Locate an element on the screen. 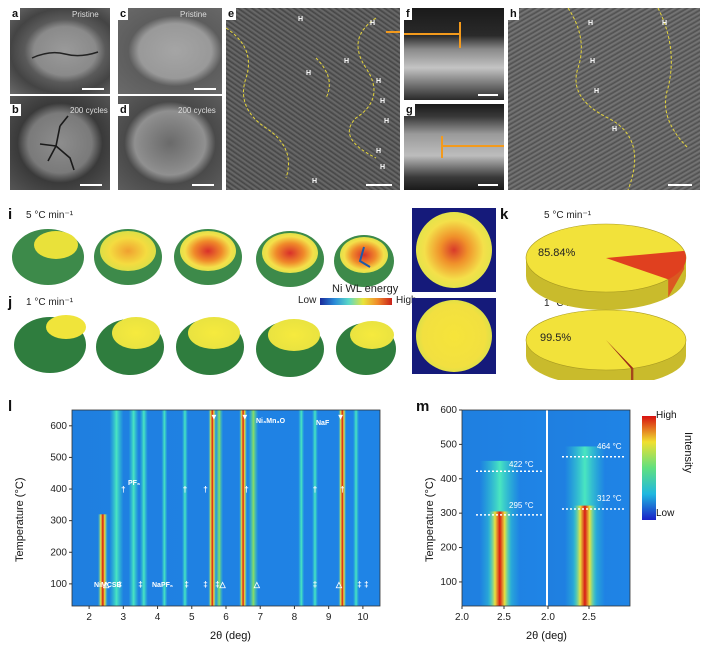  image-b is located at coordinates (60, 143).